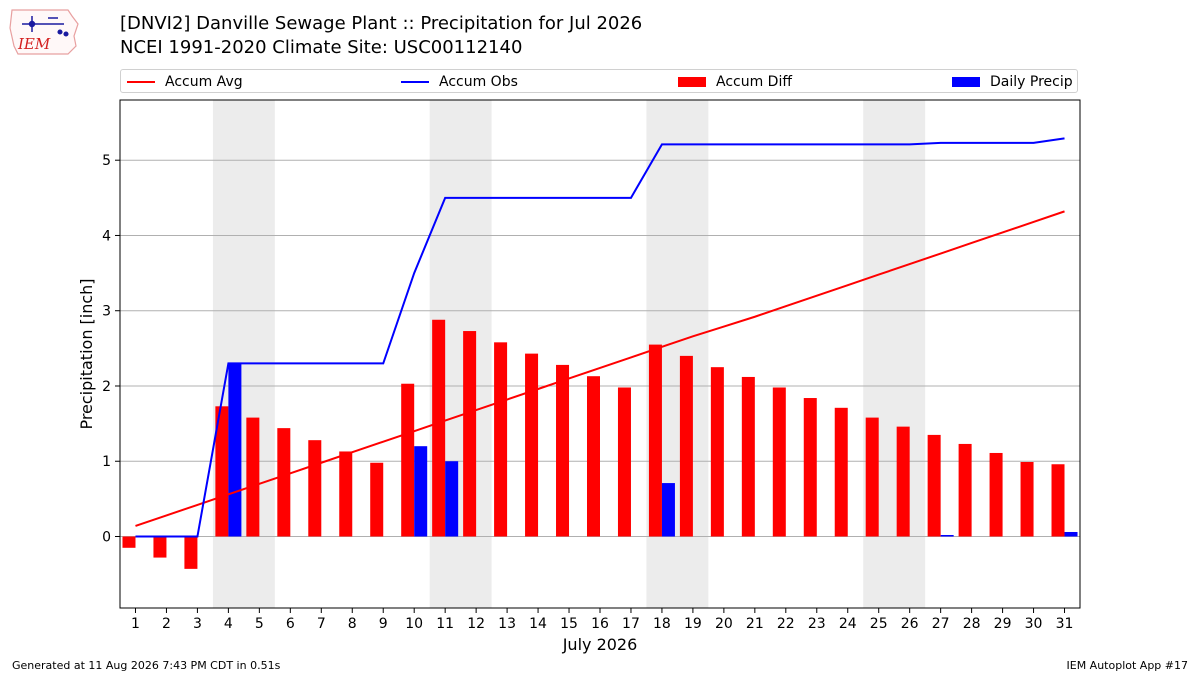 This screenshot has height=675, width=1200. Describe the element at coordinates (106, 312) in the screenshot. I see `y-tick-label: 3` at that location.